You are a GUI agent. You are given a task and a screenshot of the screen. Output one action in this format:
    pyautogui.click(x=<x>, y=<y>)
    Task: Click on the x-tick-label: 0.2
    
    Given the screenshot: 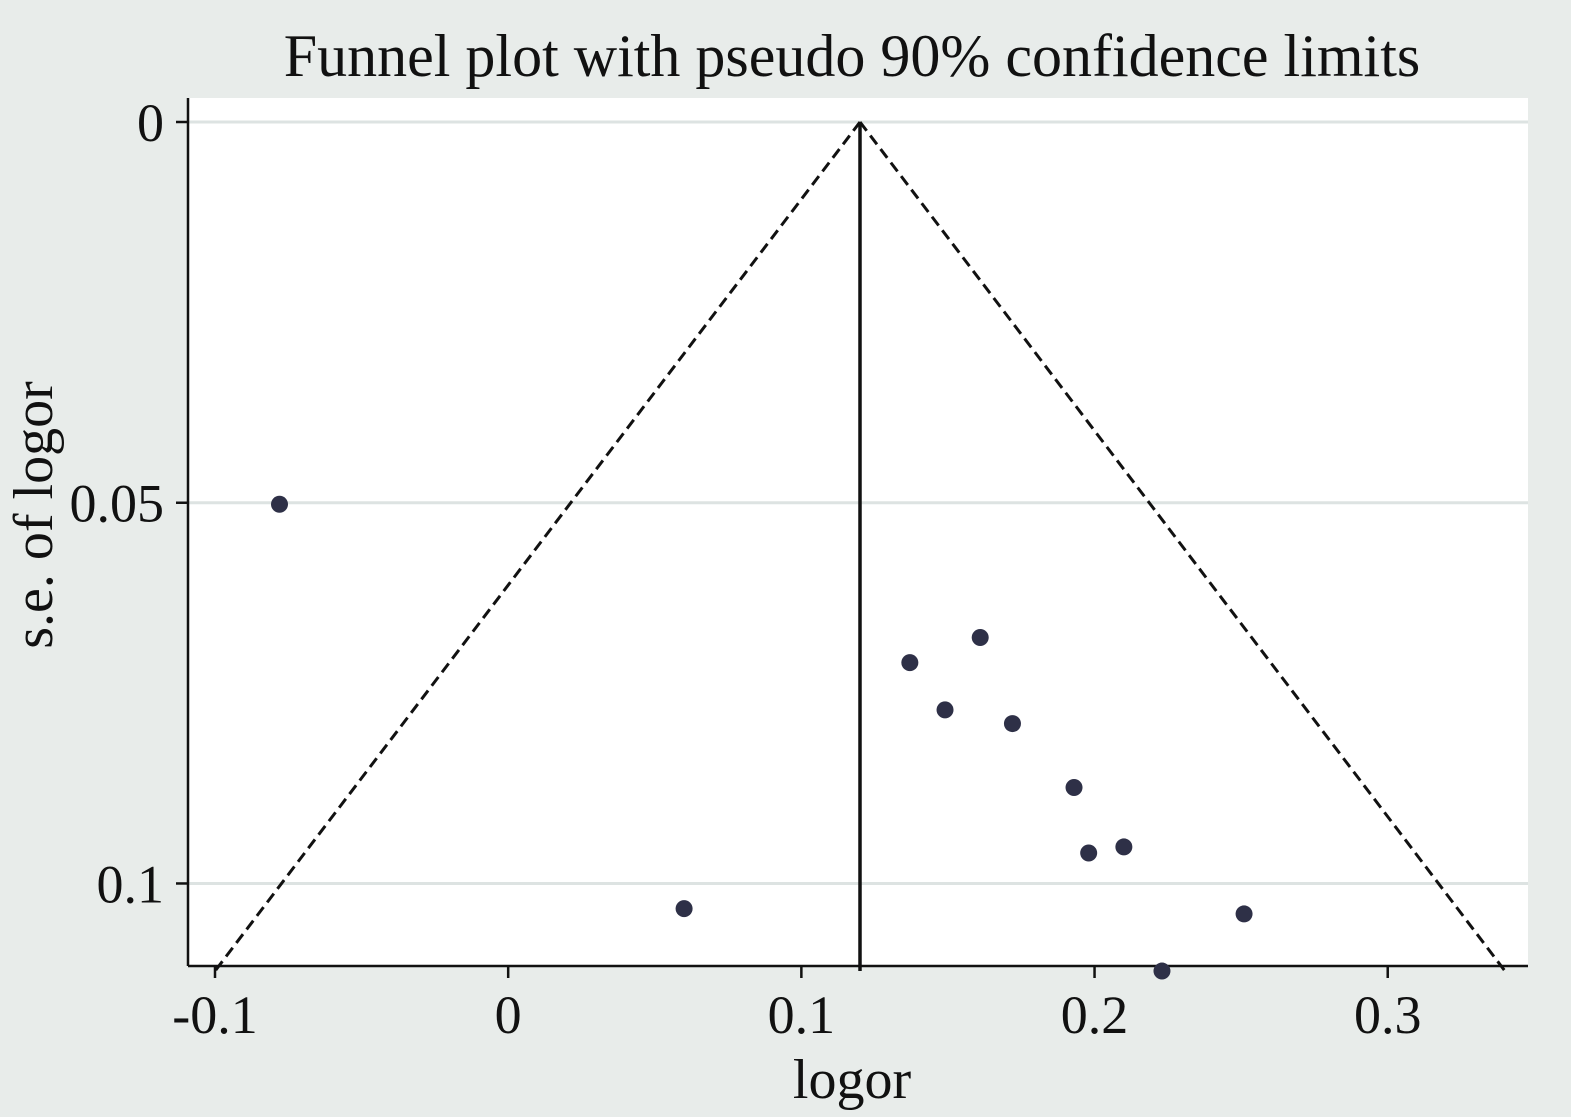 What is the action you would take?
    pyautogui.click(x=1095, y=1015)
    